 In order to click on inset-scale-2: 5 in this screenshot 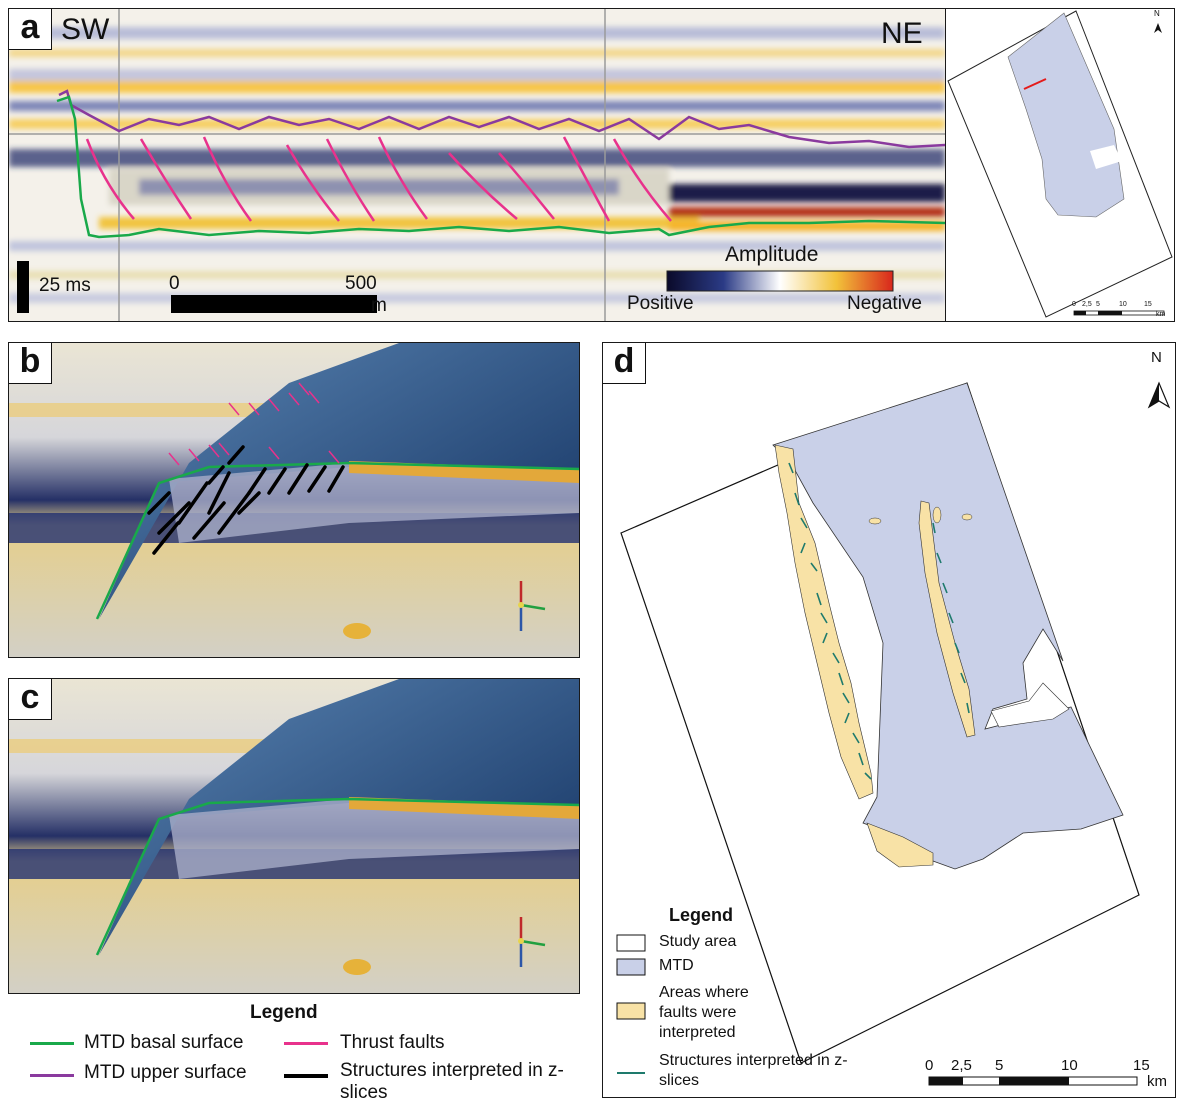, I will do `click(1098, 304)`.